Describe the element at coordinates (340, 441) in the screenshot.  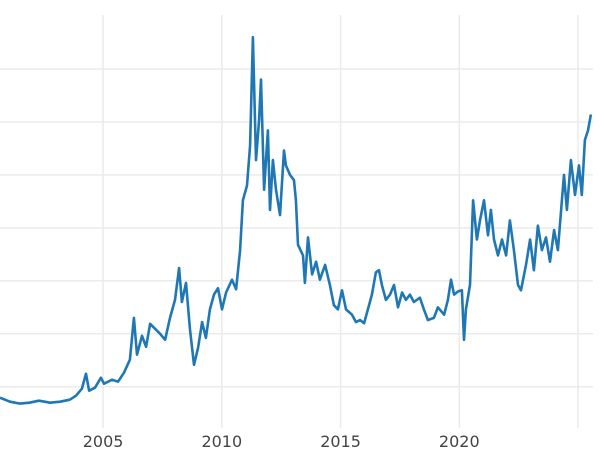
I see `x-tick-label-2015: 2015` at that location.